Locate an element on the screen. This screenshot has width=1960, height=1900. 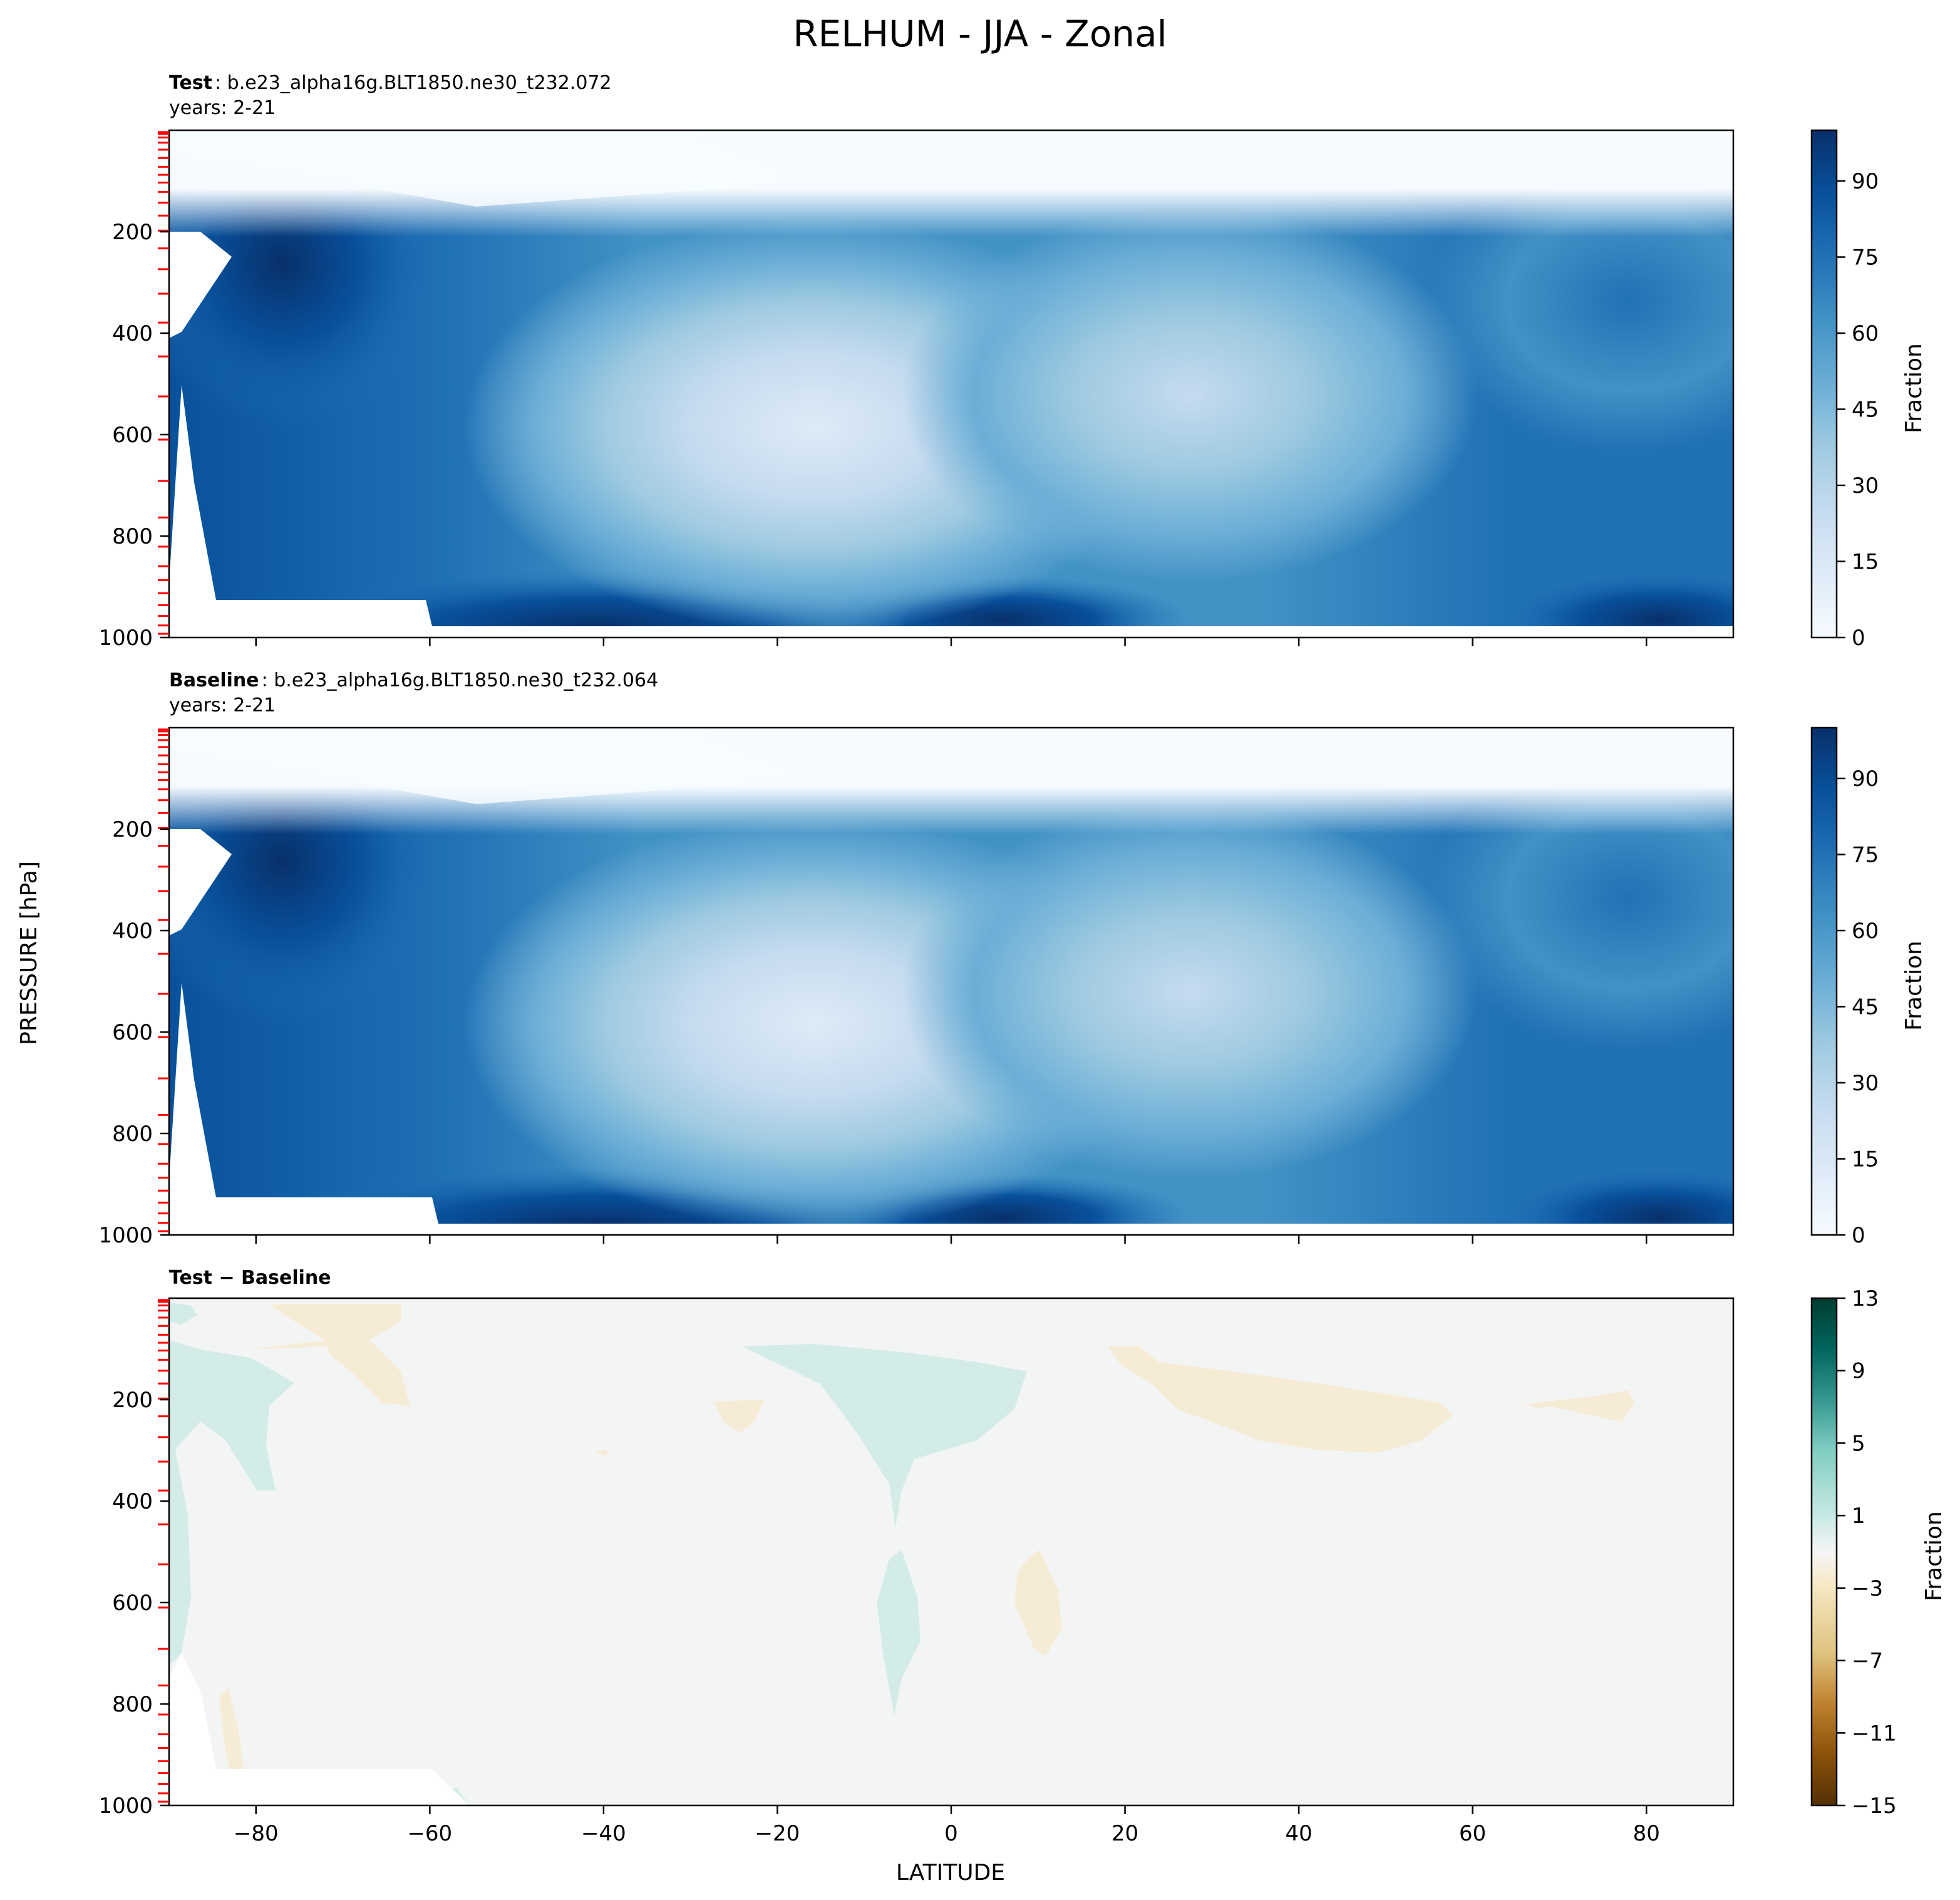
panel-test-colorbar is located at coordinates (1824, 384).